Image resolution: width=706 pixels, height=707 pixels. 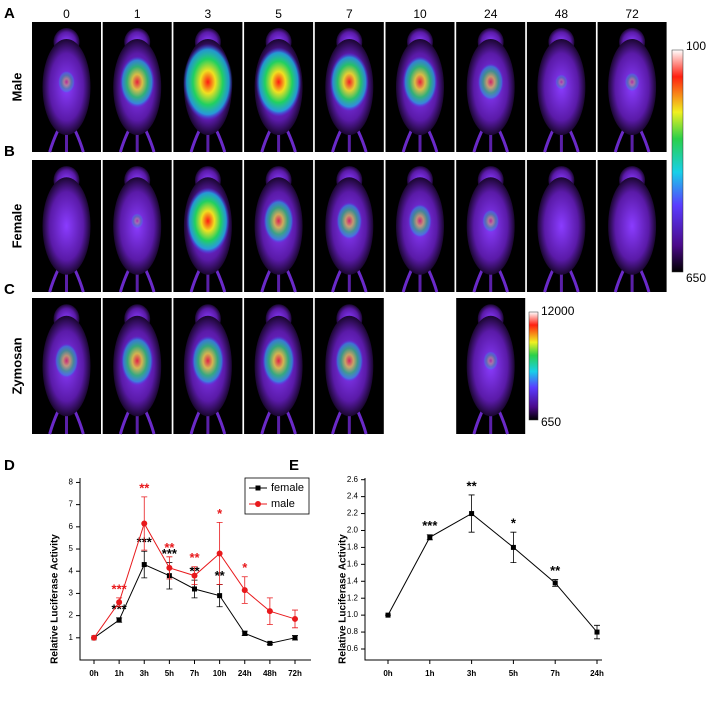 What do you see at coordinates (71, 570) in the screenshot?
I see `y-tick-label: 4` at bounding box center [71, 570].